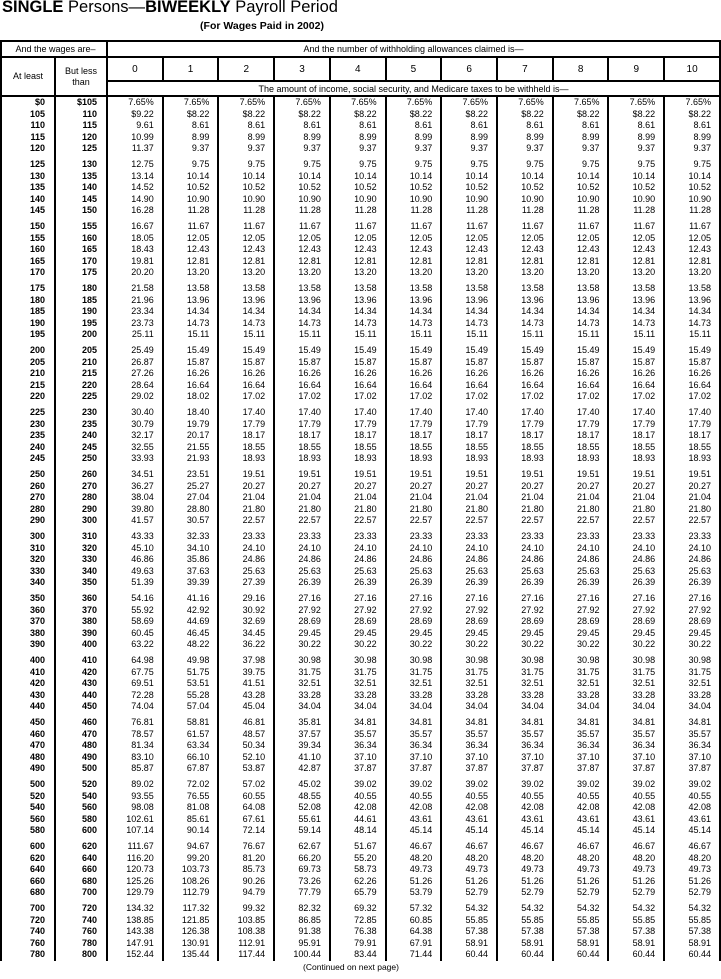 This screenshot has width=721, height=979. Describe the element at coordinates (469, 684) in the screenshot. I see `tax-amount-cell: 32.51` at that location.